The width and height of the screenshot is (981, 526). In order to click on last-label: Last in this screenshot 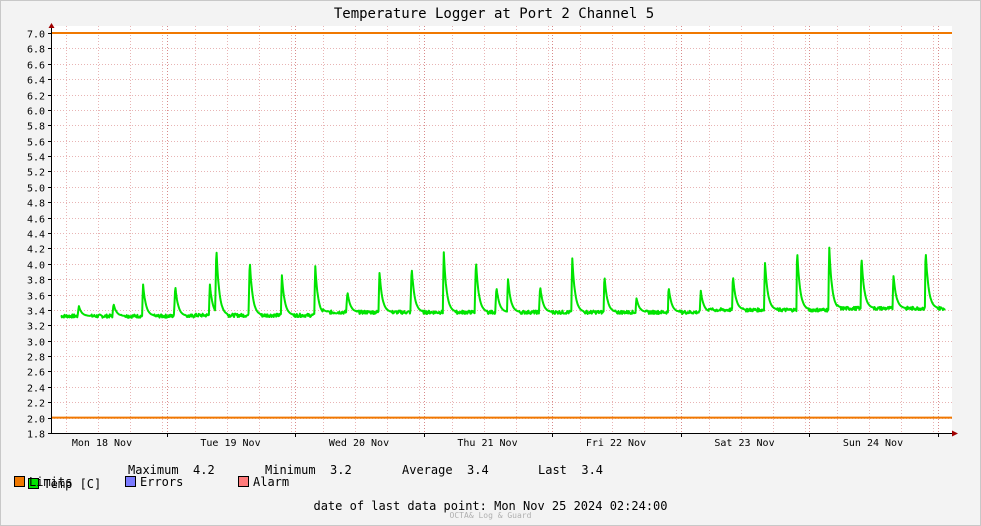, I will do `click(552, 470)`.